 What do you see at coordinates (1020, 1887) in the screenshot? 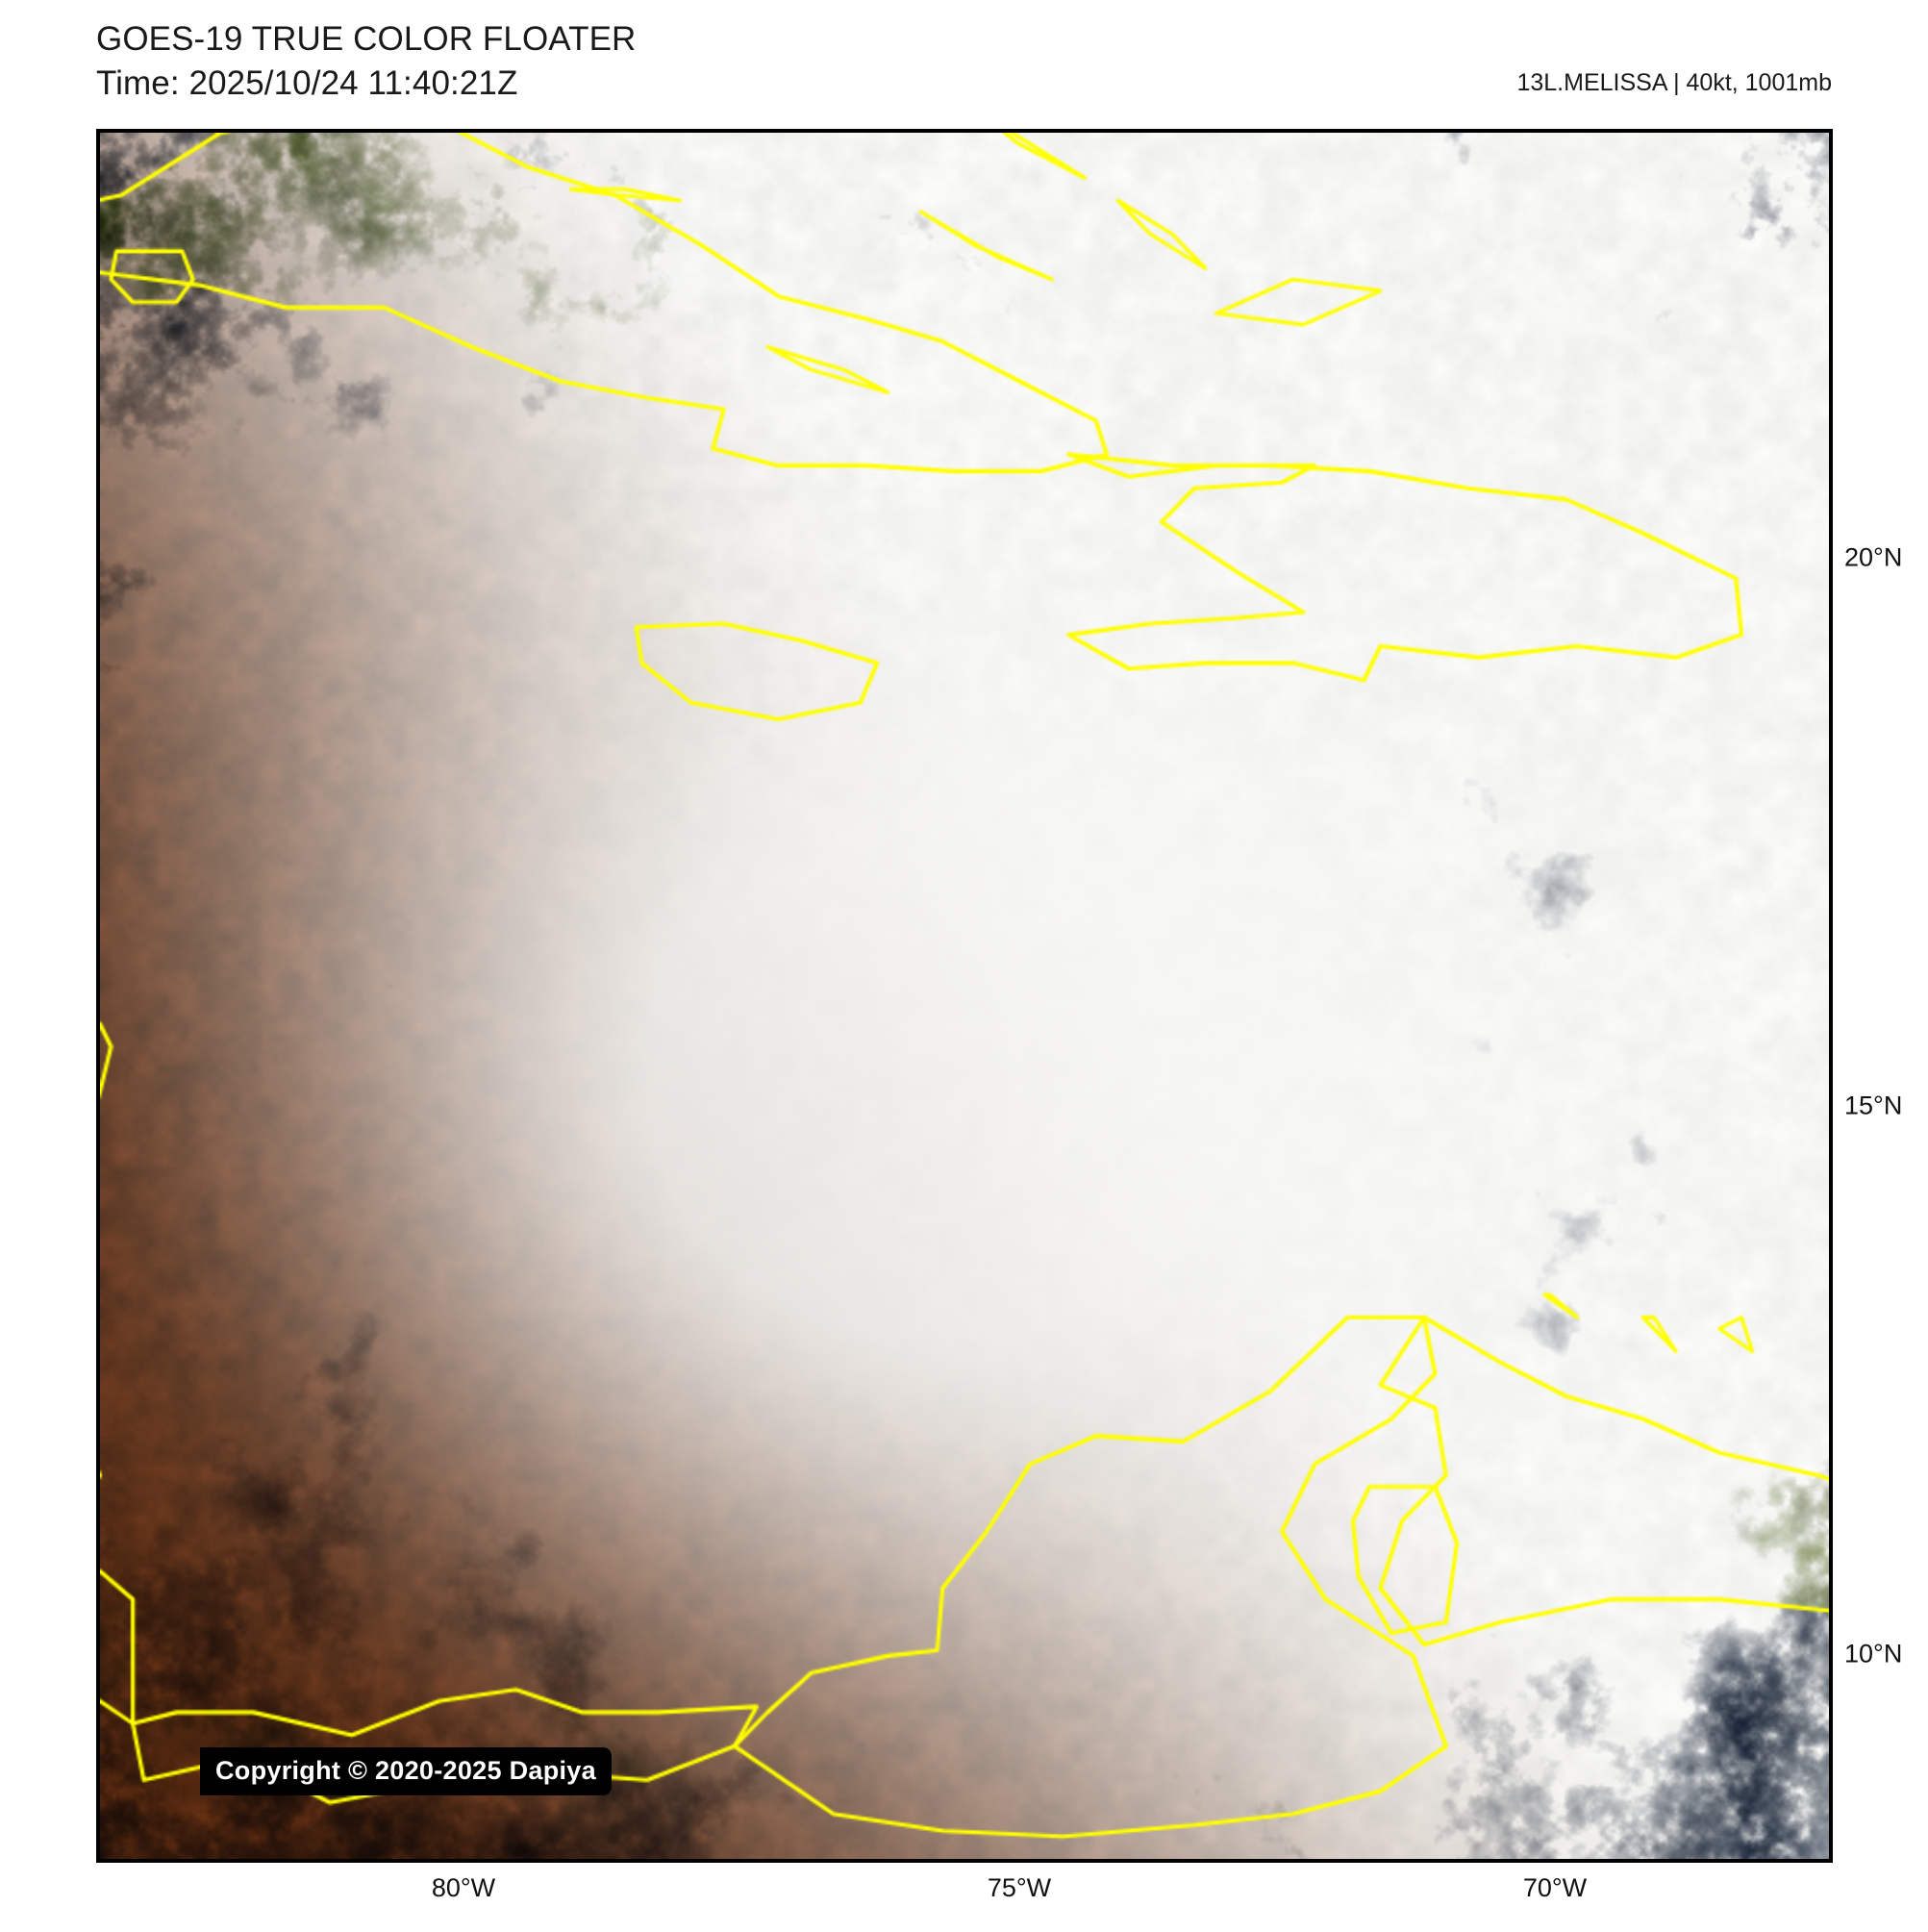
I see `lon-tick-label: 75°W` at bounding box center [1020, 1887].